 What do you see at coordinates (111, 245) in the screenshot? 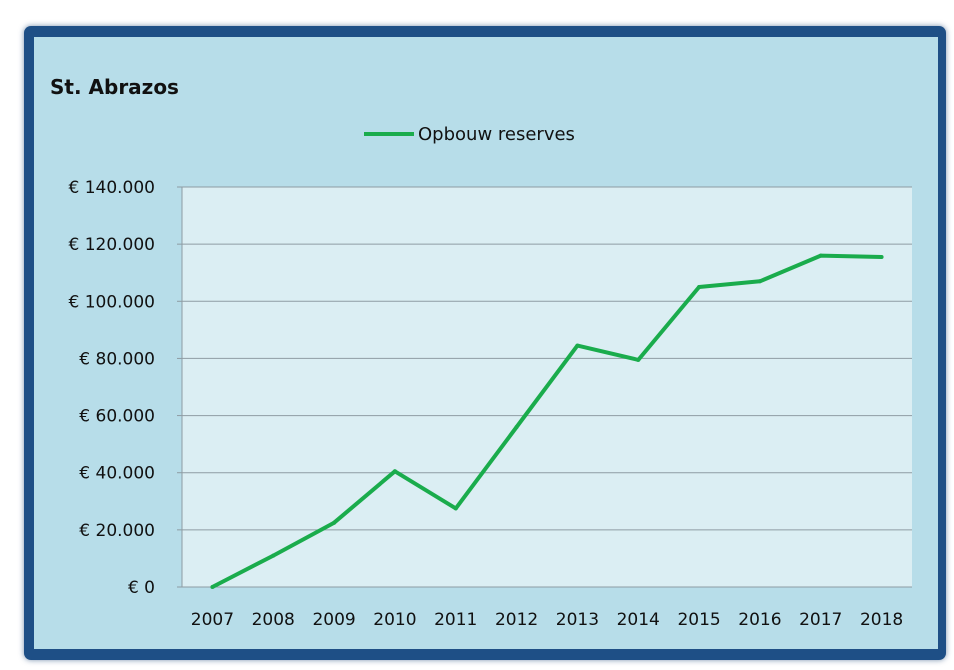
I see `y-tick-label: € 120.000` at bounding box center [111, 245].